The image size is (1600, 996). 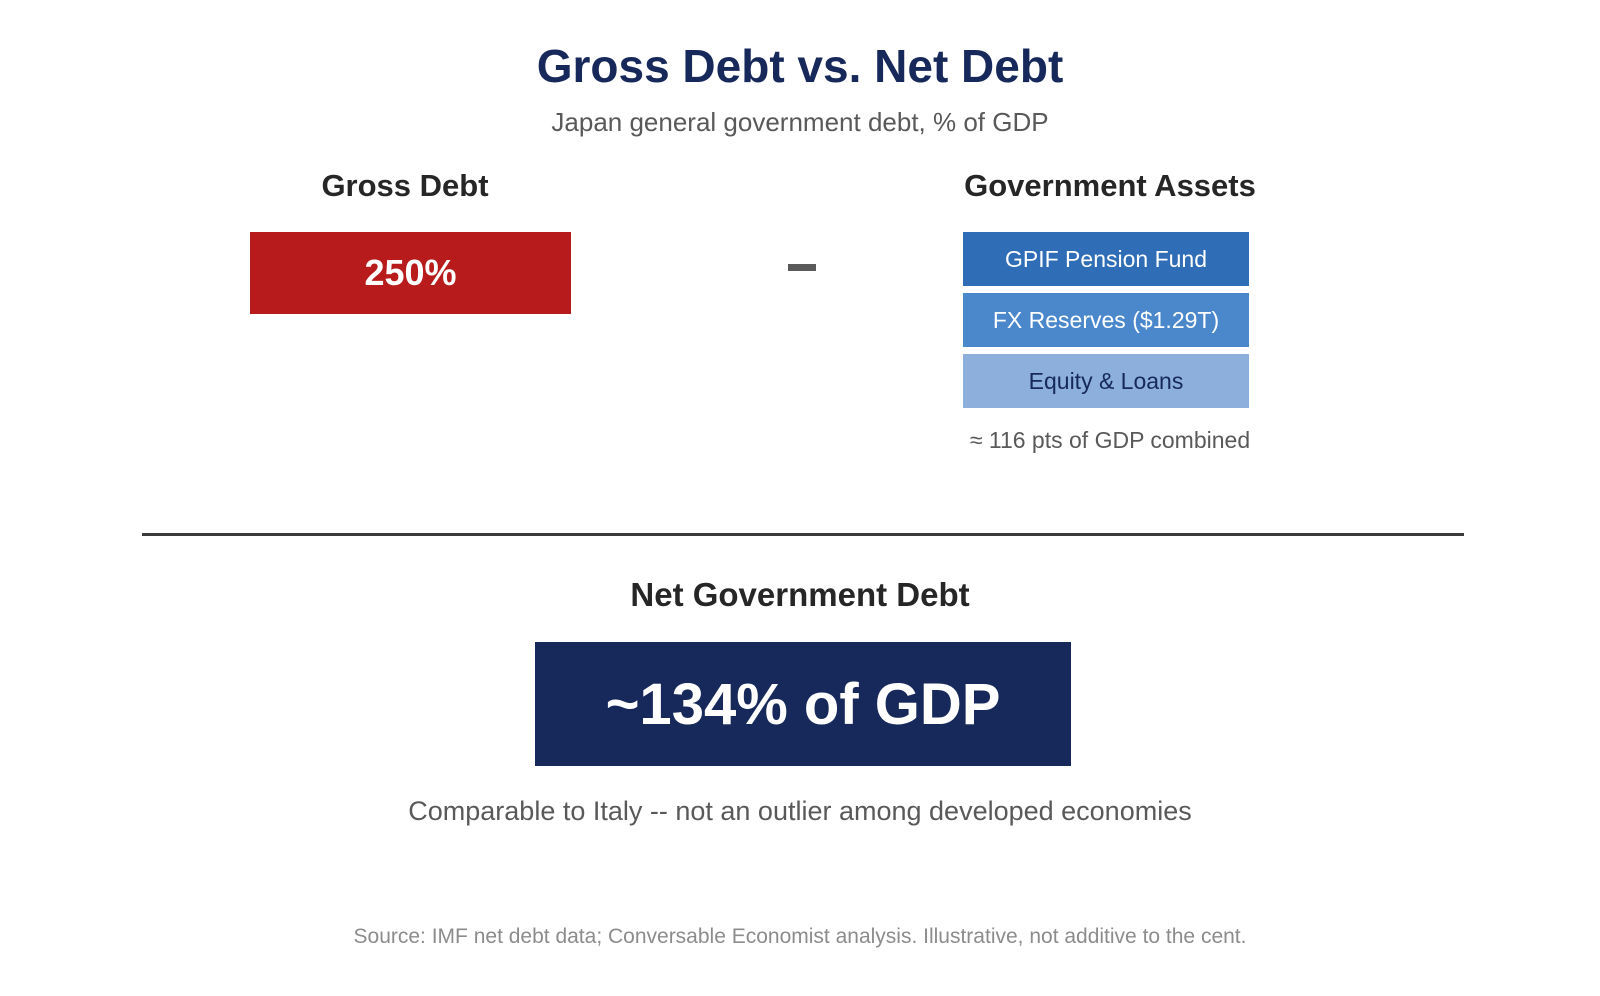 I want to click on gross-debt-heading: Gross Debt, so click(x=405, y=185).